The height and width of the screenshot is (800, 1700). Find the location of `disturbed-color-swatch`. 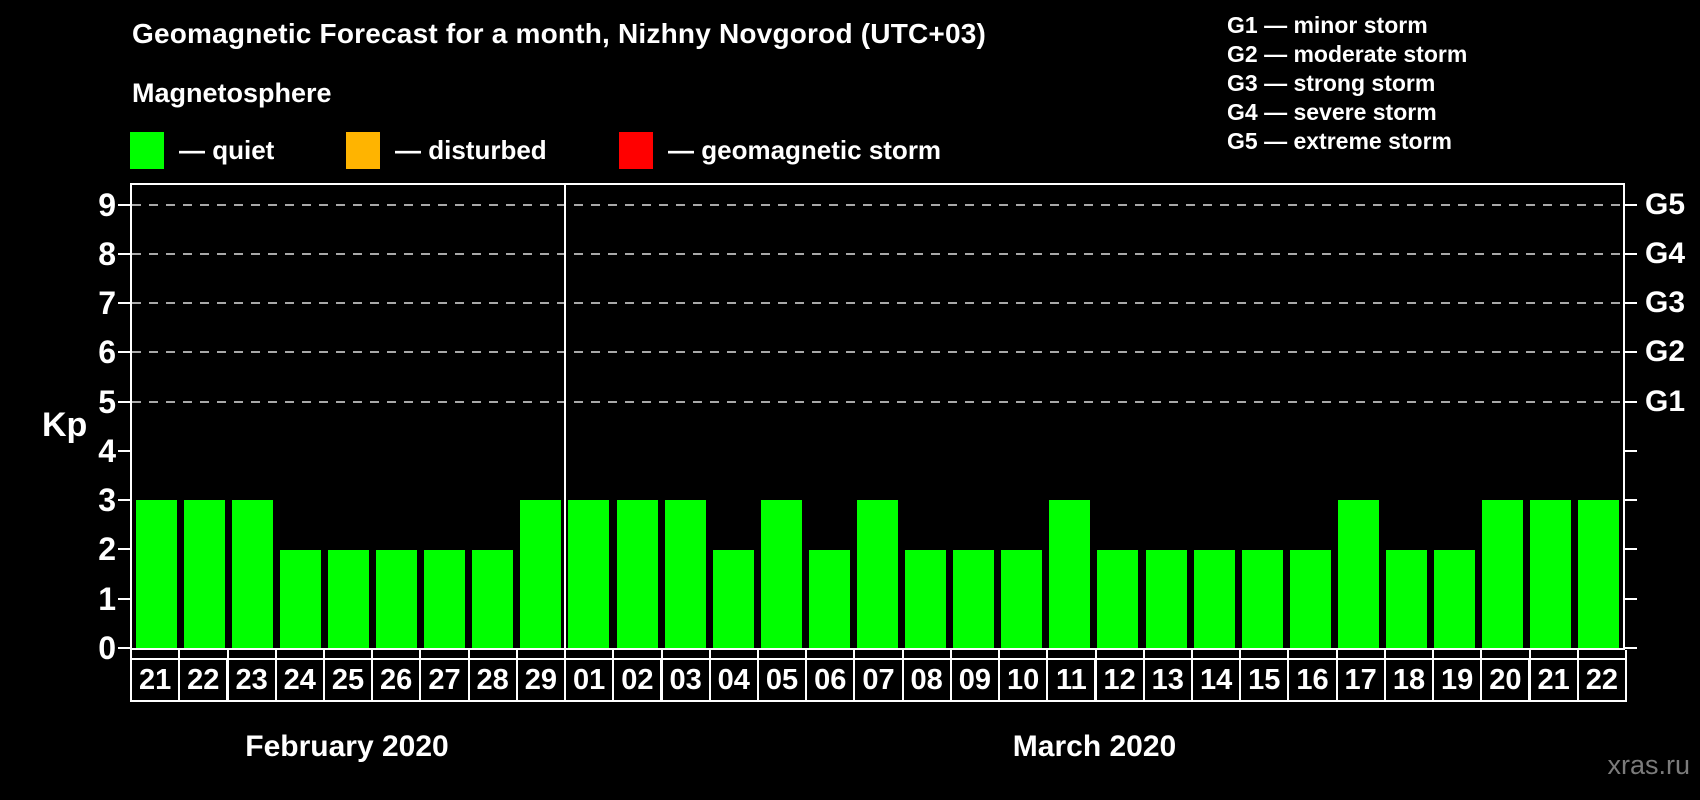

disturbed-color-swatch is located at coordinates (363, 150).